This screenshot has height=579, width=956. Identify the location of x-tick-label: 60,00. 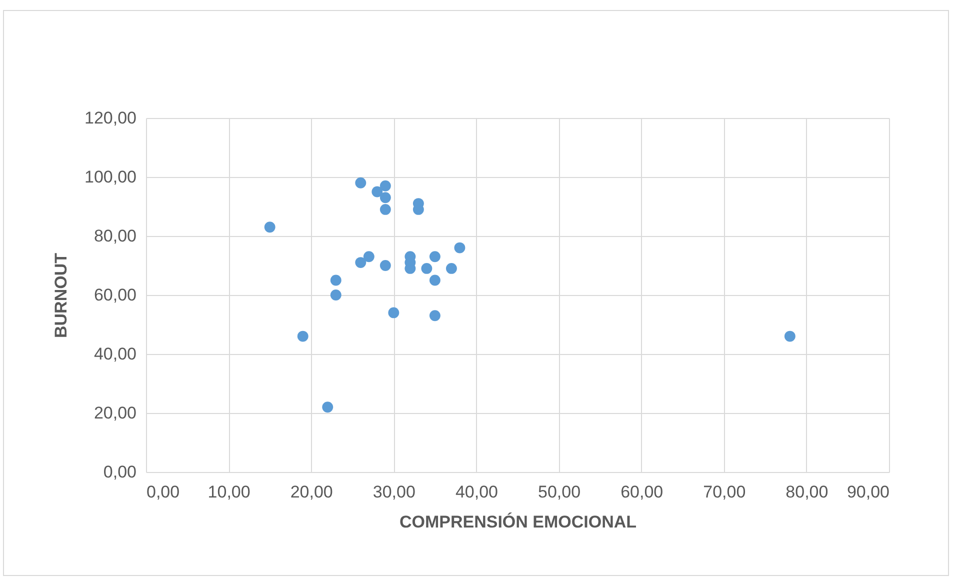
(642, 492).